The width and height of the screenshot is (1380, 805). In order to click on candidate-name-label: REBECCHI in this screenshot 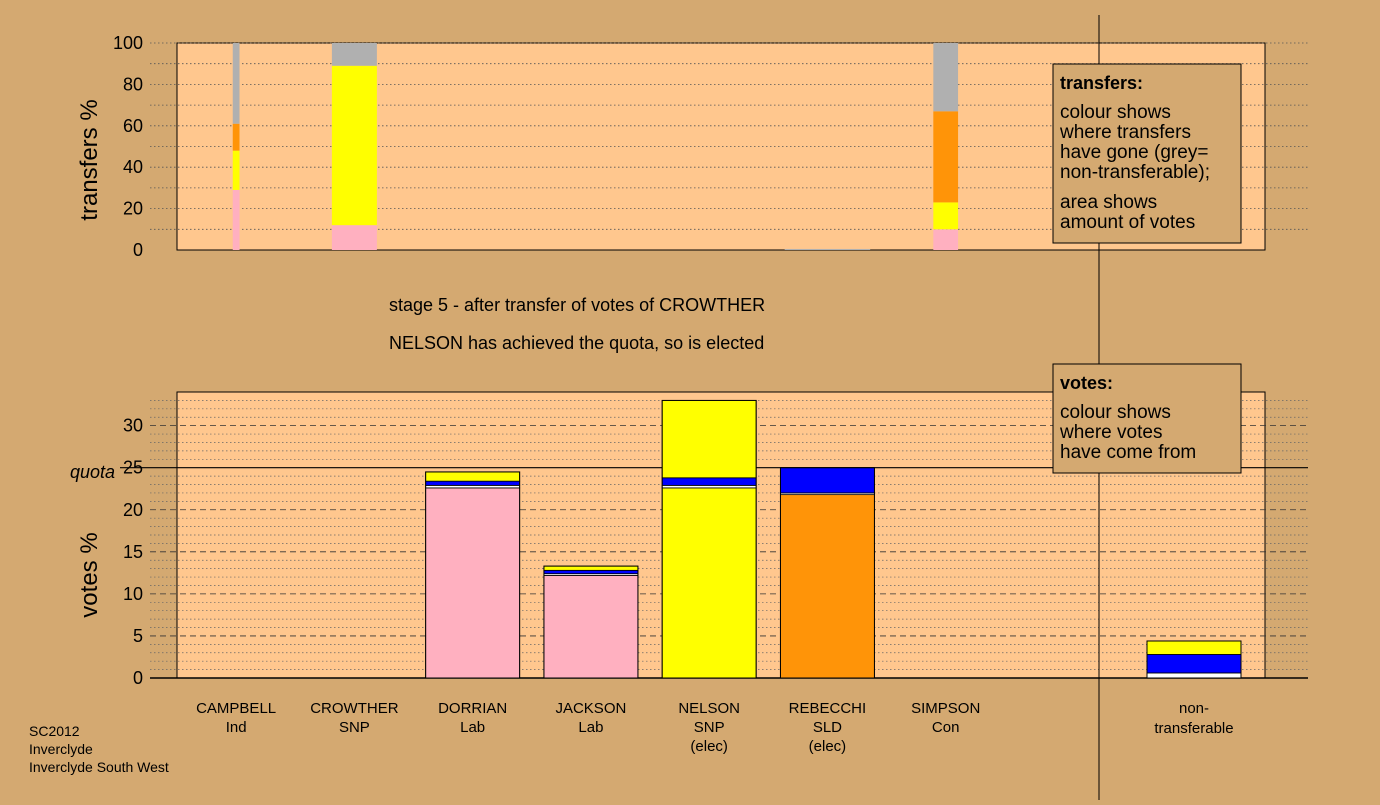, I will do `click(828, 708)`.